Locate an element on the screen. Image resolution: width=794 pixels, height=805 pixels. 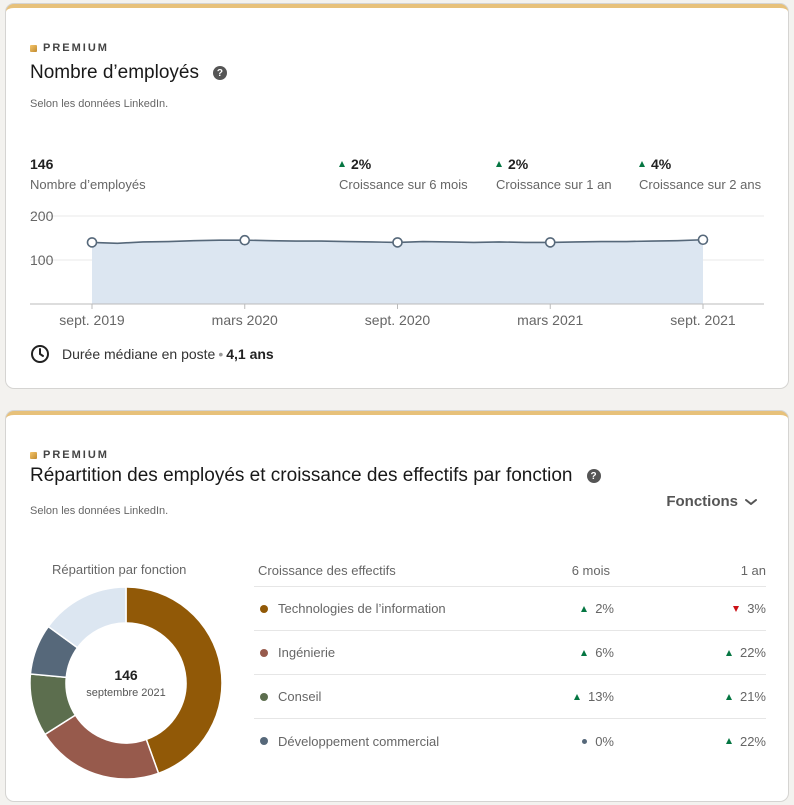
functions-dropdown-label: Fonctions is located at coordinates (702, 501).